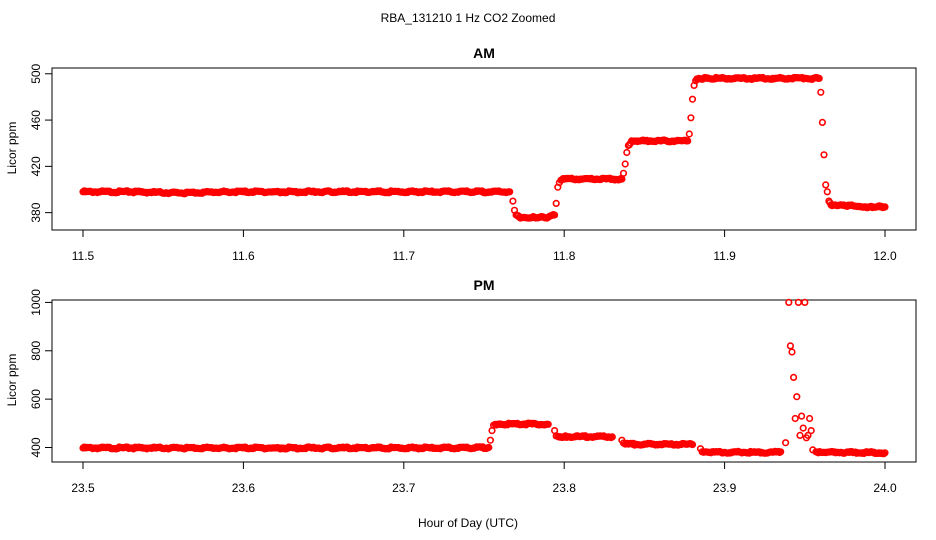 The width and height of the screenshot is (936, 540). Describe the element at coordinates (484, 246) in the screenshot. I see `am-x-axis: 11.5 11.6 11.7 11.8 11.9 12.0` at that location.